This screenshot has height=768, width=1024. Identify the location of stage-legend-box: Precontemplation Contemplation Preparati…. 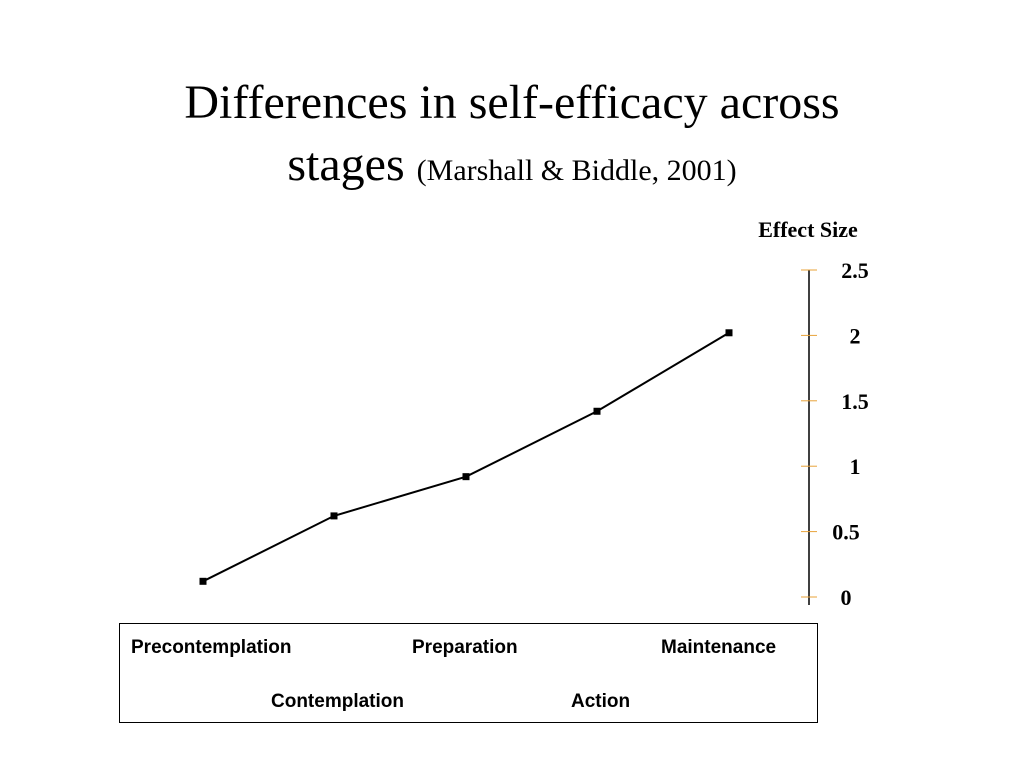
(468, 673).